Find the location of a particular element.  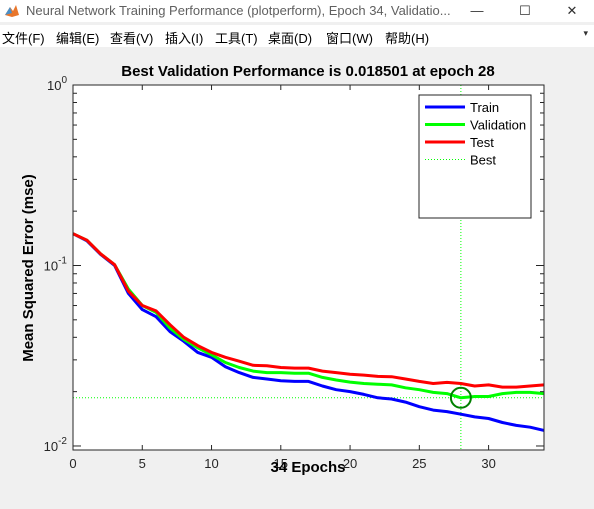

maximize-button: ☐ is located at coordinates (525, 10).